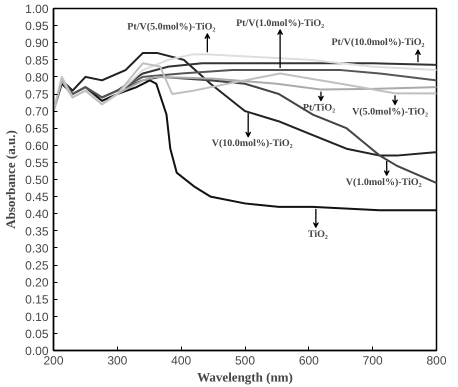  I want to click on y-tick-label: 0.55, so click(37, 163).